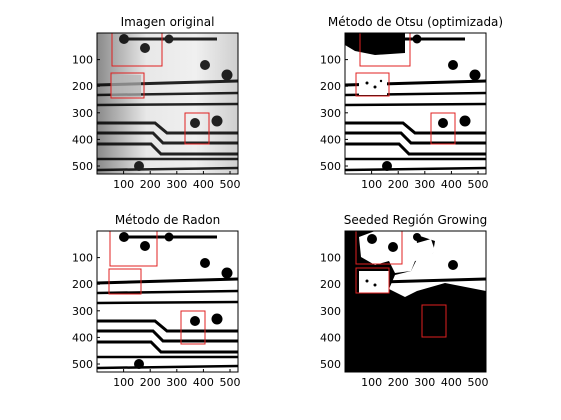 This screenshot has width=561, height=420. Describe the element at coordinates (168, 22) in the screenshot. I see `panel-title: Imagen original` at that location.